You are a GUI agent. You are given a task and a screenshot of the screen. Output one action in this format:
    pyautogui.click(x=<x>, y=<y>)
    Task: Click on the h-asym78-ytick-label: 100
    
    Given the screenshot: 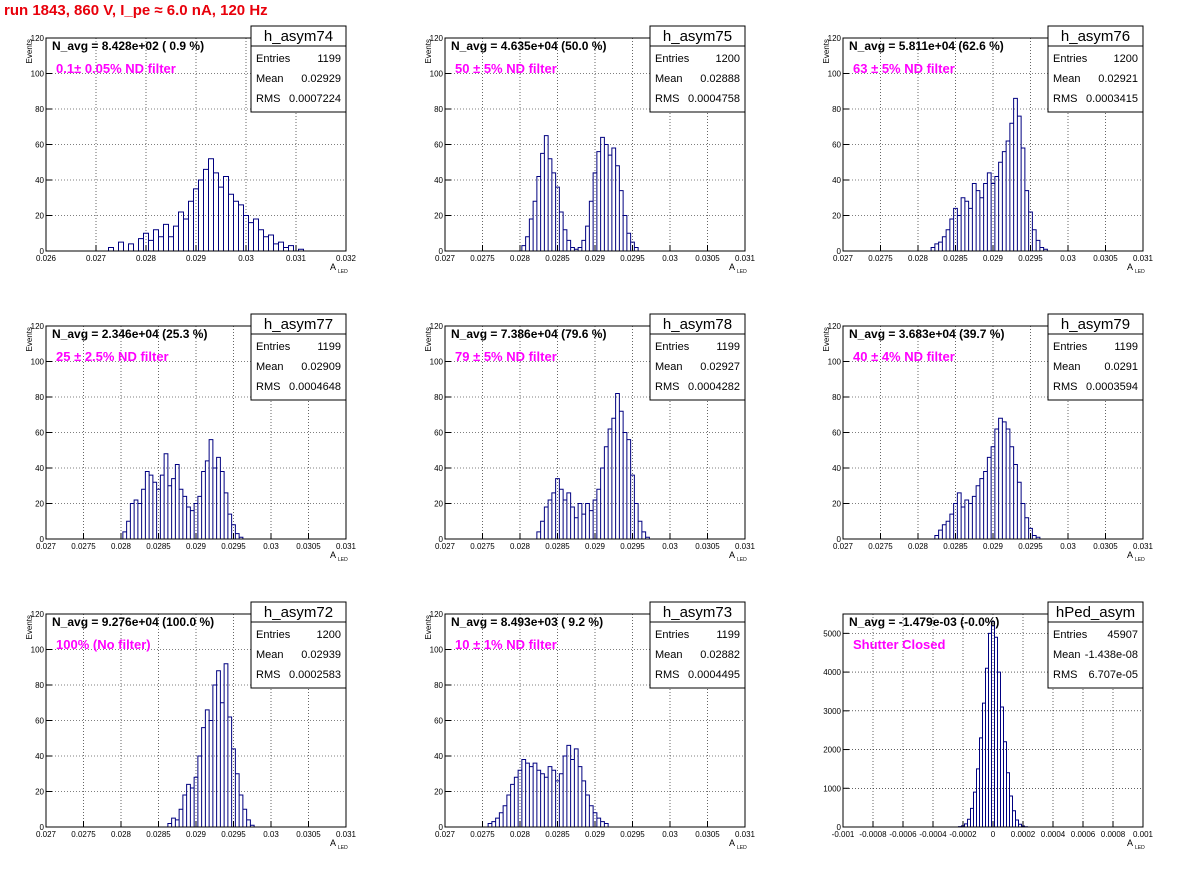 What is the action you would take?
    pyautogui.click(x=437, y=362)
    